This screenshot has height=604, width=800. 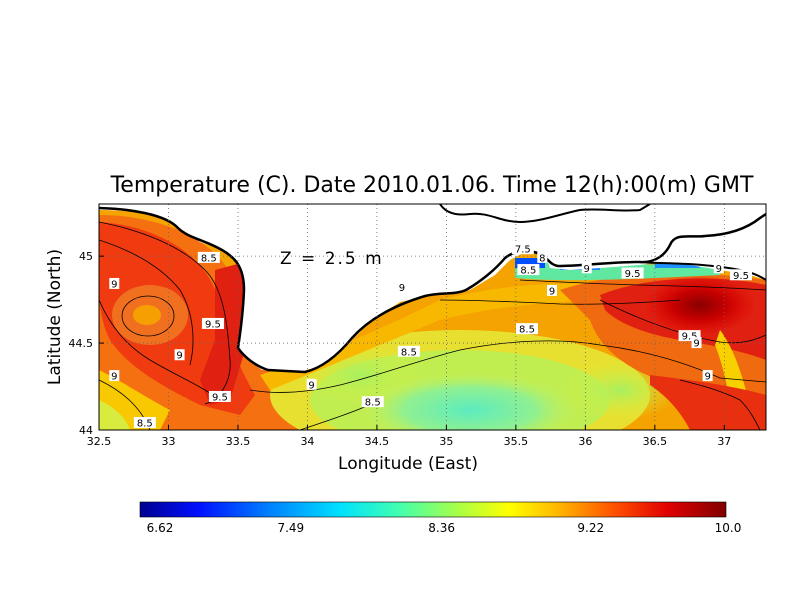 I want to click on x-axis-ticks: 32.5 33 33.5 34 34.5 35 35.5 36 36.5 37, so click(x=409, y=436).